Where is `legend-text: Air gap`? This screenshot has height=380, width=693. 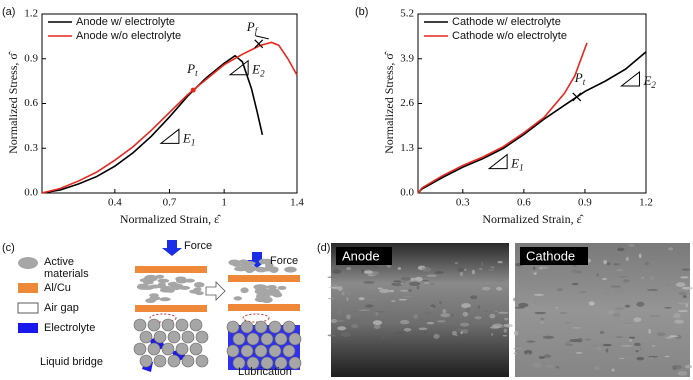
legend-text: Air gap is located at coordinates (61, 308).